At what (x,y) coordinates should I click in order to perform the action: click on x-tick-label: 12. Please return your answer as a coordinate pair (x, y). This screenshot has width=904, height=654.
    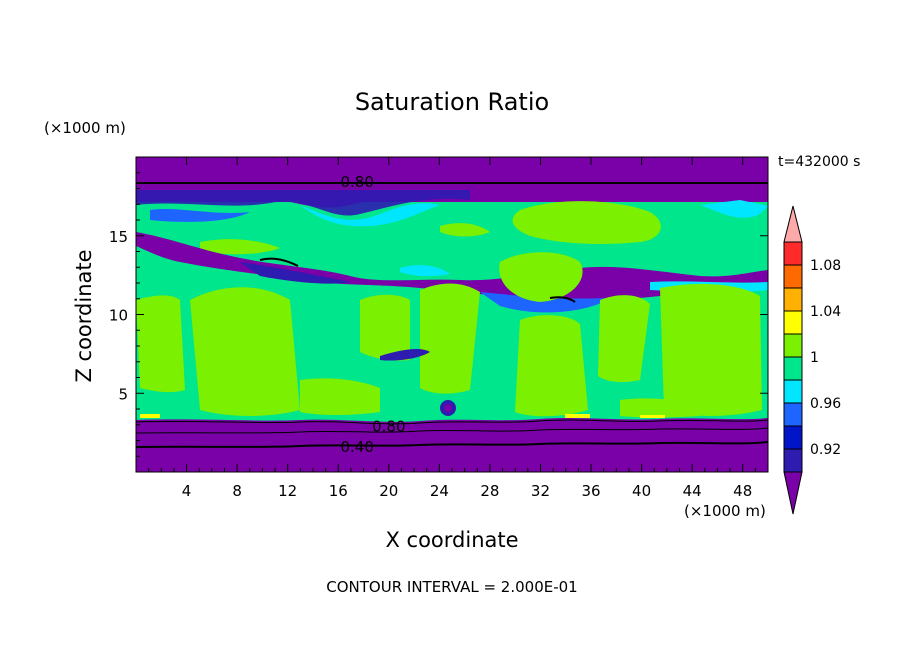
    Looking at the image, I should click on (287, 491).